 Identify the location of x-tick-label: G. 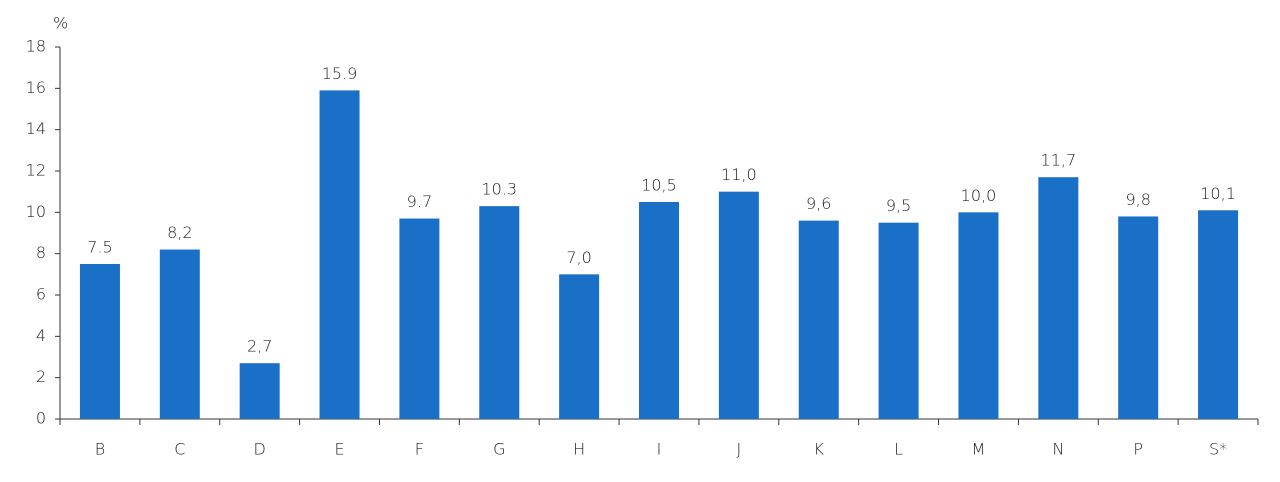
(499, 449).